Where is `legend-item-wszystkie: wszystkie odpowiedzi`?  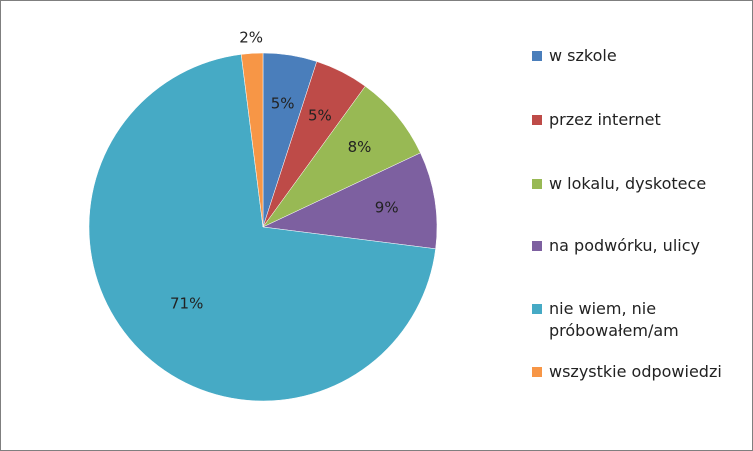
legend-item-wszystkie: wszystkie odpowiedzi is located at coordinates (638, 372).